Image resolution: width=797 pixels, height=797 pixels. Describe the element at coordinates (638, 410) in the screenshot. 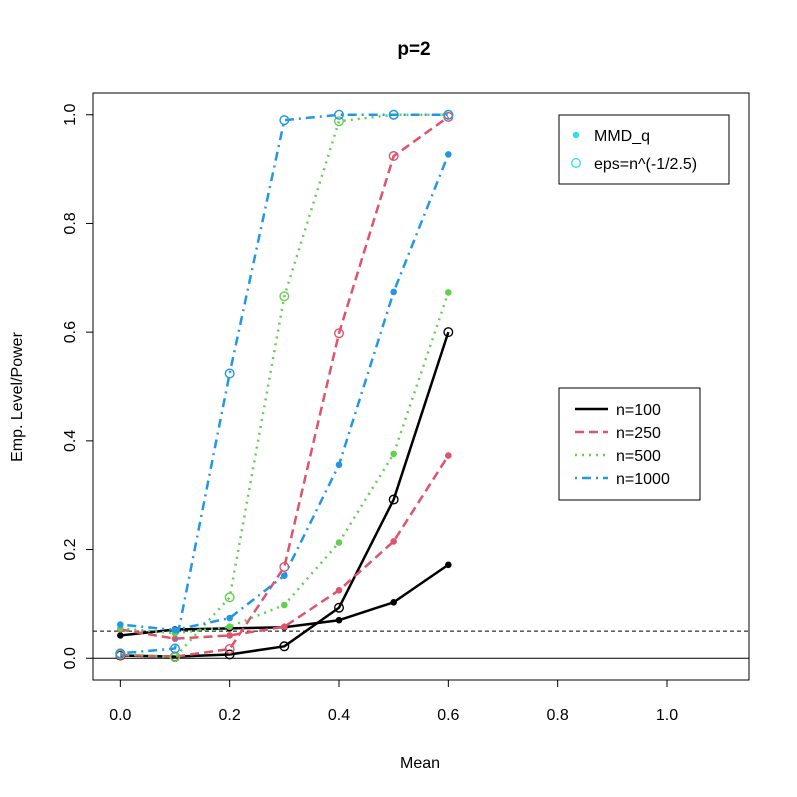

I see `legend-label-n100: n=100` at that location.